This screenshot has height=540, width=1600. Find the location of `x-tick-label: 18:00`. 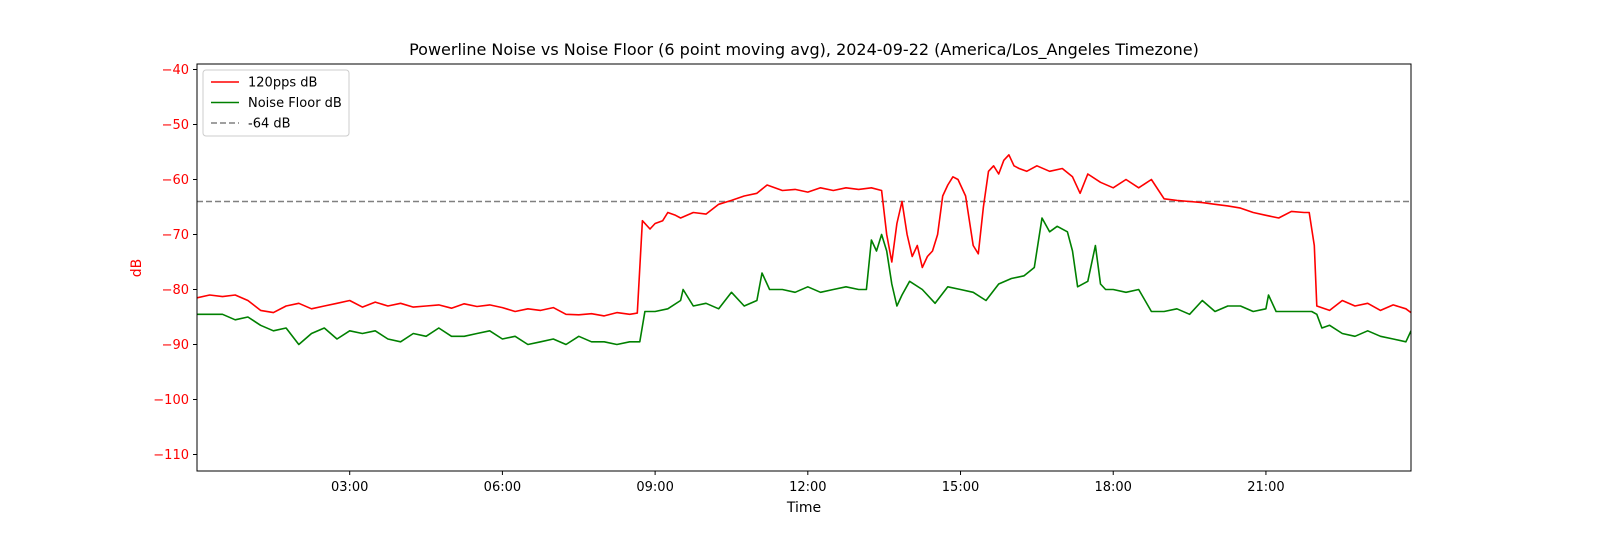

x-tick-label: 18:00 is located at coordinates (1112, 487).